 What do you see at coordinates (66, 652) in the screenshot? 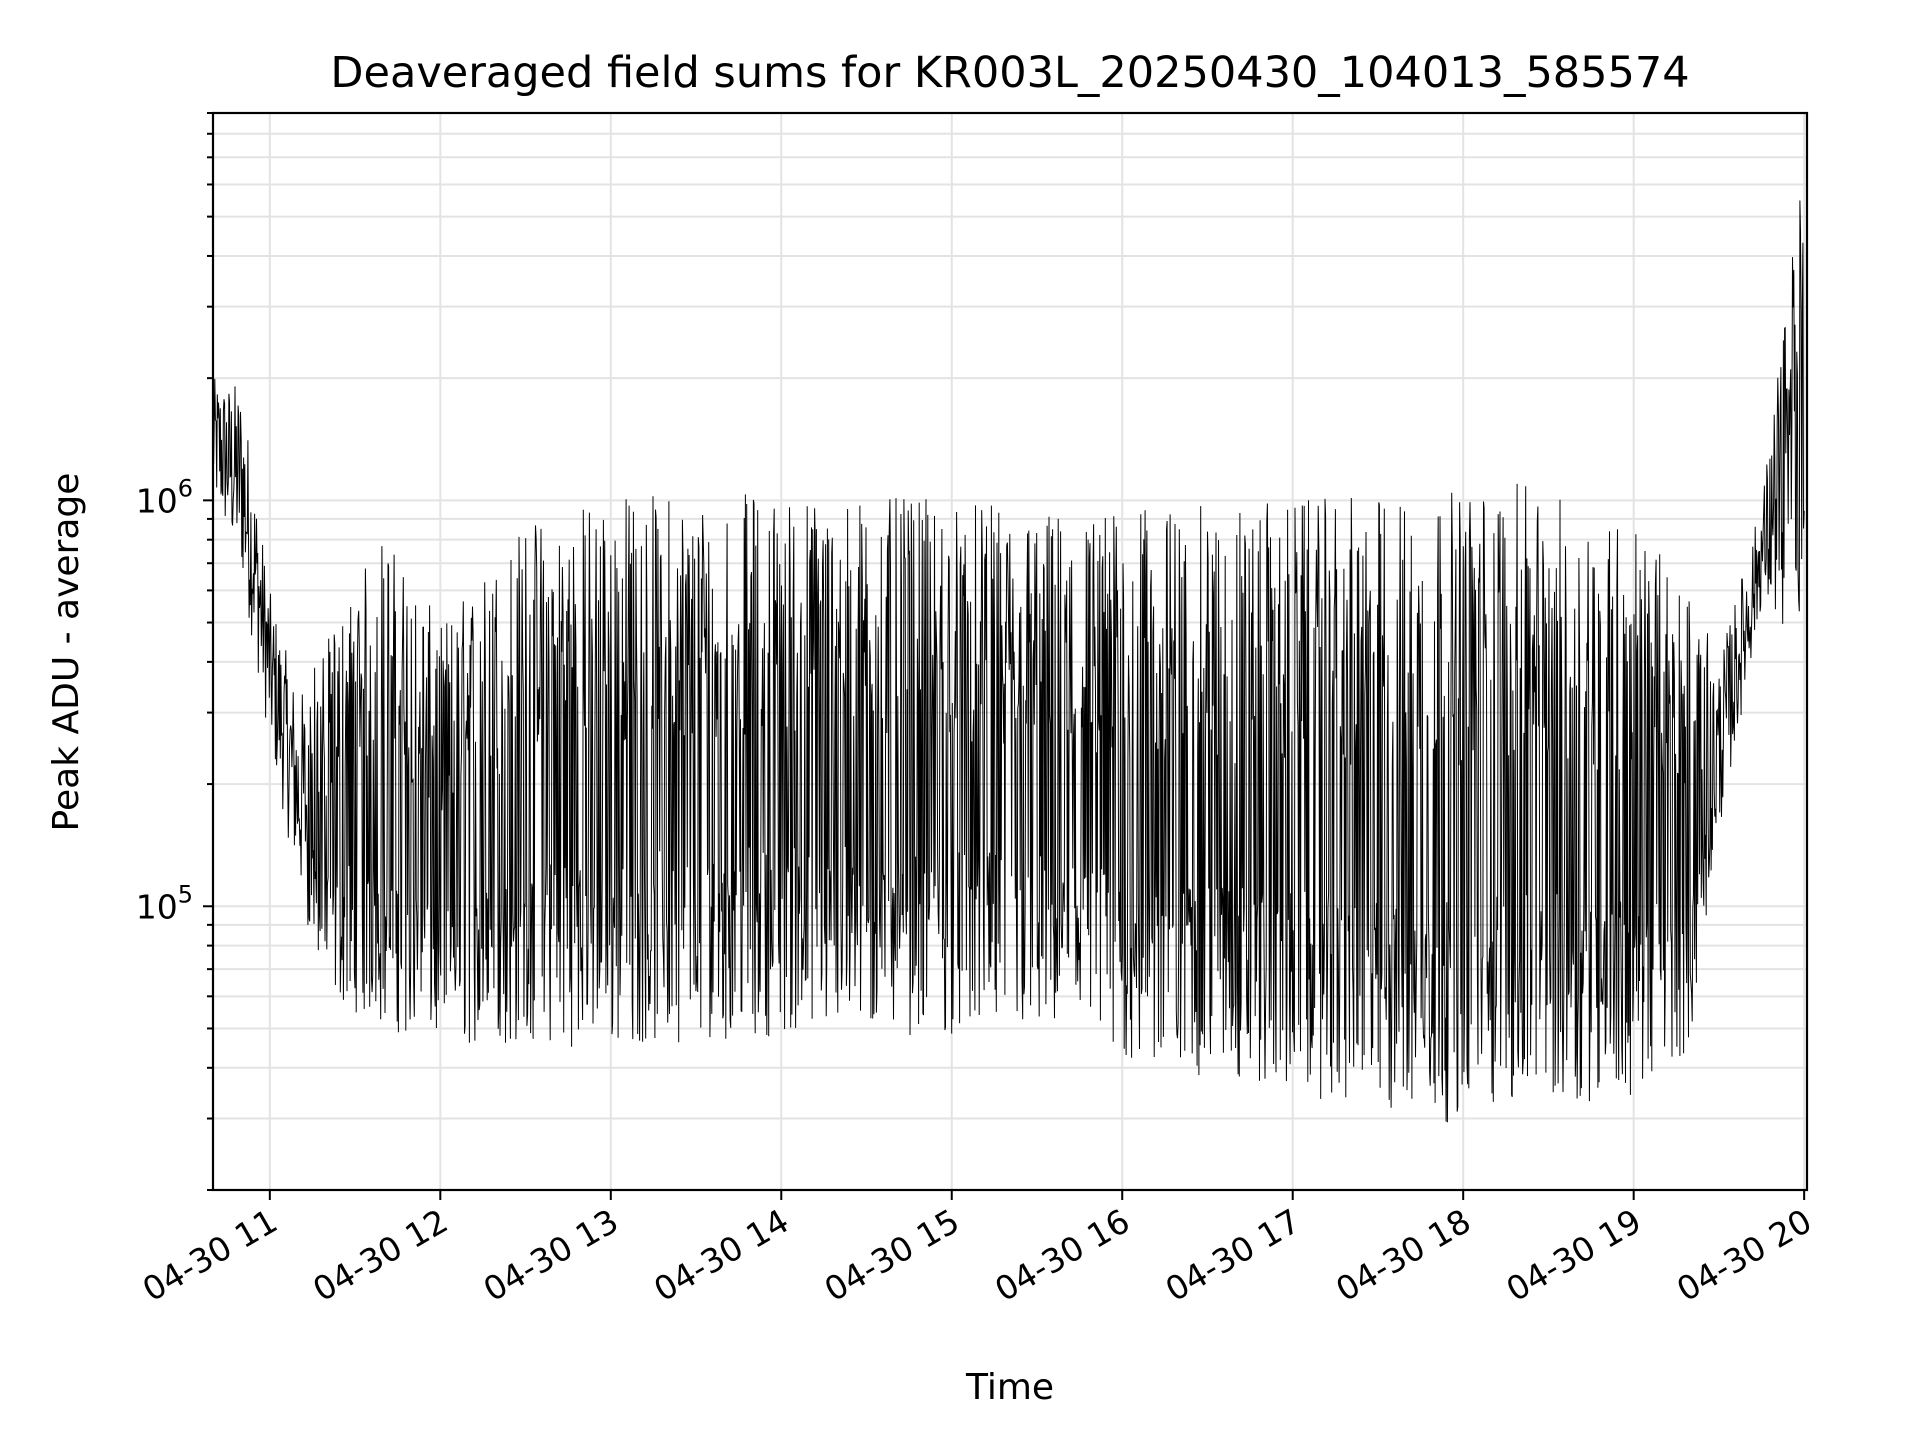
I see `y-axis-label: Peak ADU - average` at bounding box center [66, 652].